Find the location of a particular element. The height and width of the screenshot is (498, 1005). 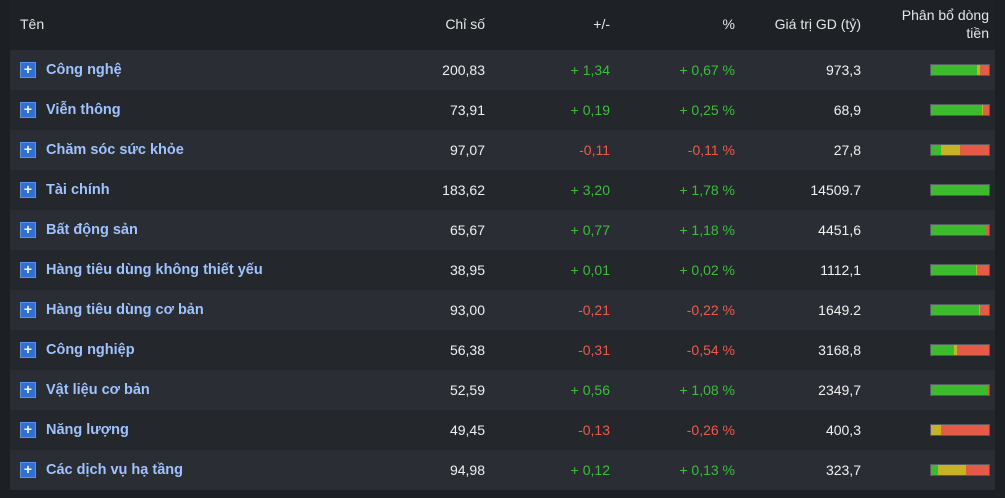

sector-name: Hàng tiêu dùng không thiết yếu is located at coordinates (154, 270).